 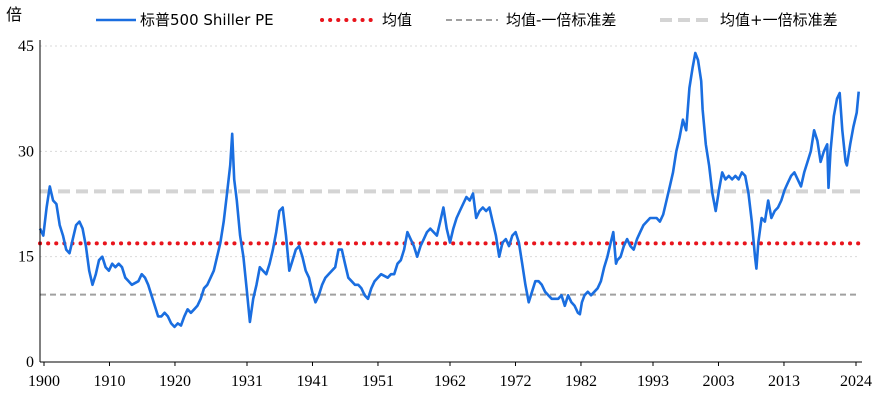 I want to click on x-tick-label: 2024, so click(x=856, y=381).